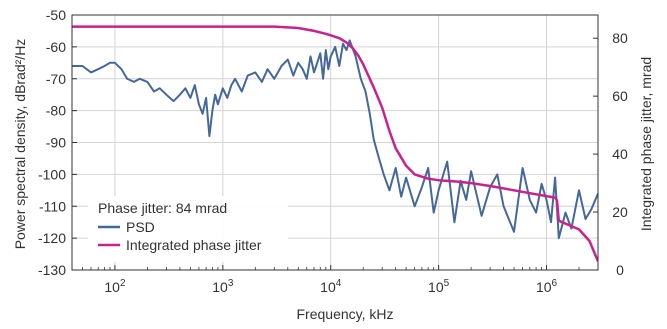  What do you see at coordinates (620, 212) in the screenshot?
I see `y2-tick-label: 20` at bounding box center [620, 212].